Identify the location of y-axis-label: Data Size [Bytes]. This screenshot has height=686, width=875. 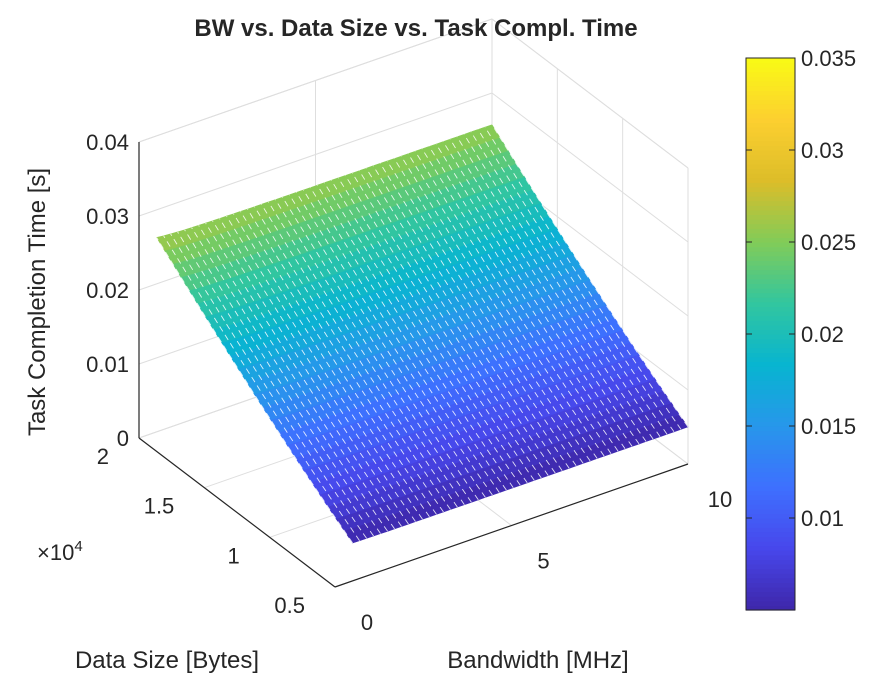
(167, 660).